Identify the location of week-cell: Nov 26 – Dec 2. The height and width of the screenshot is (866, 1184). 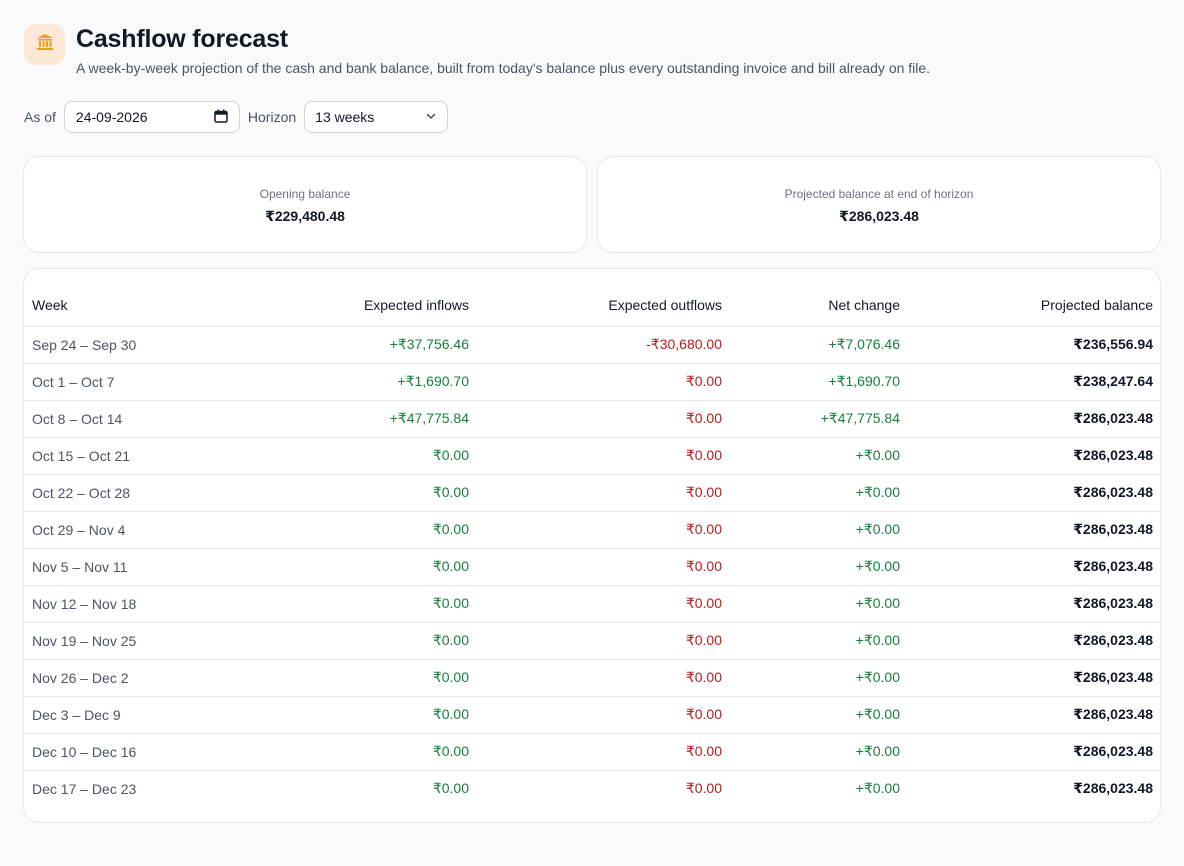
(137, 677).